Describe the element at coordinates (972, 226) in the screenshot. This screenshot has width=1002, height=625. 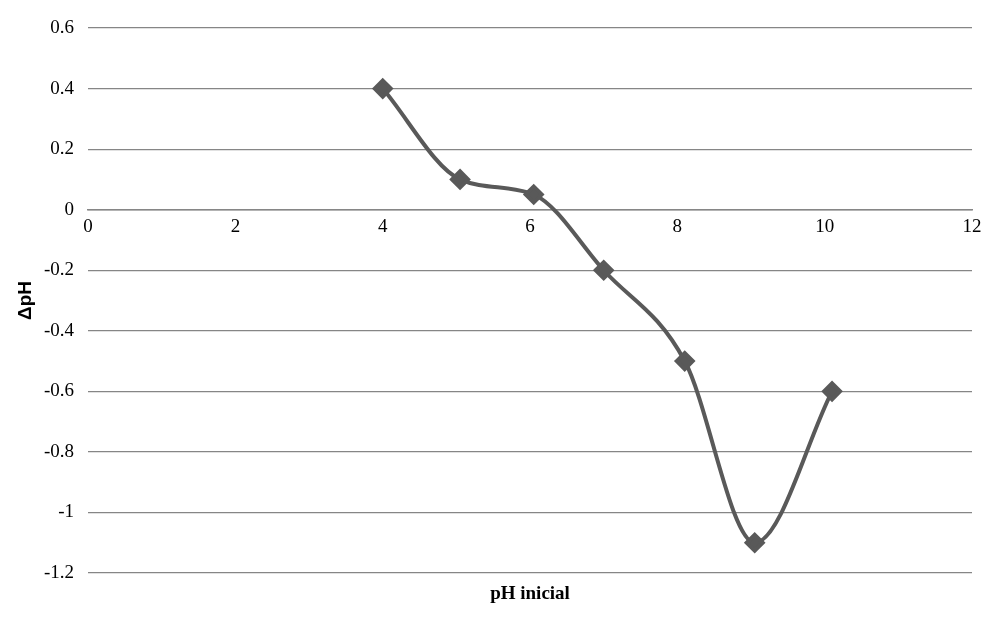
I see `x-tick-label: 12` at that location.